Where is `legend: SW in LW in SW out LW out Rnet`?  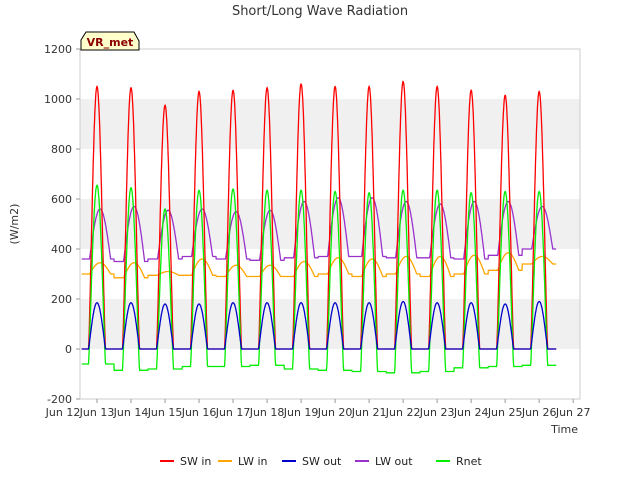 legend: SW in LW in SW out LW out Rnet is located at coordinates (321, 461).